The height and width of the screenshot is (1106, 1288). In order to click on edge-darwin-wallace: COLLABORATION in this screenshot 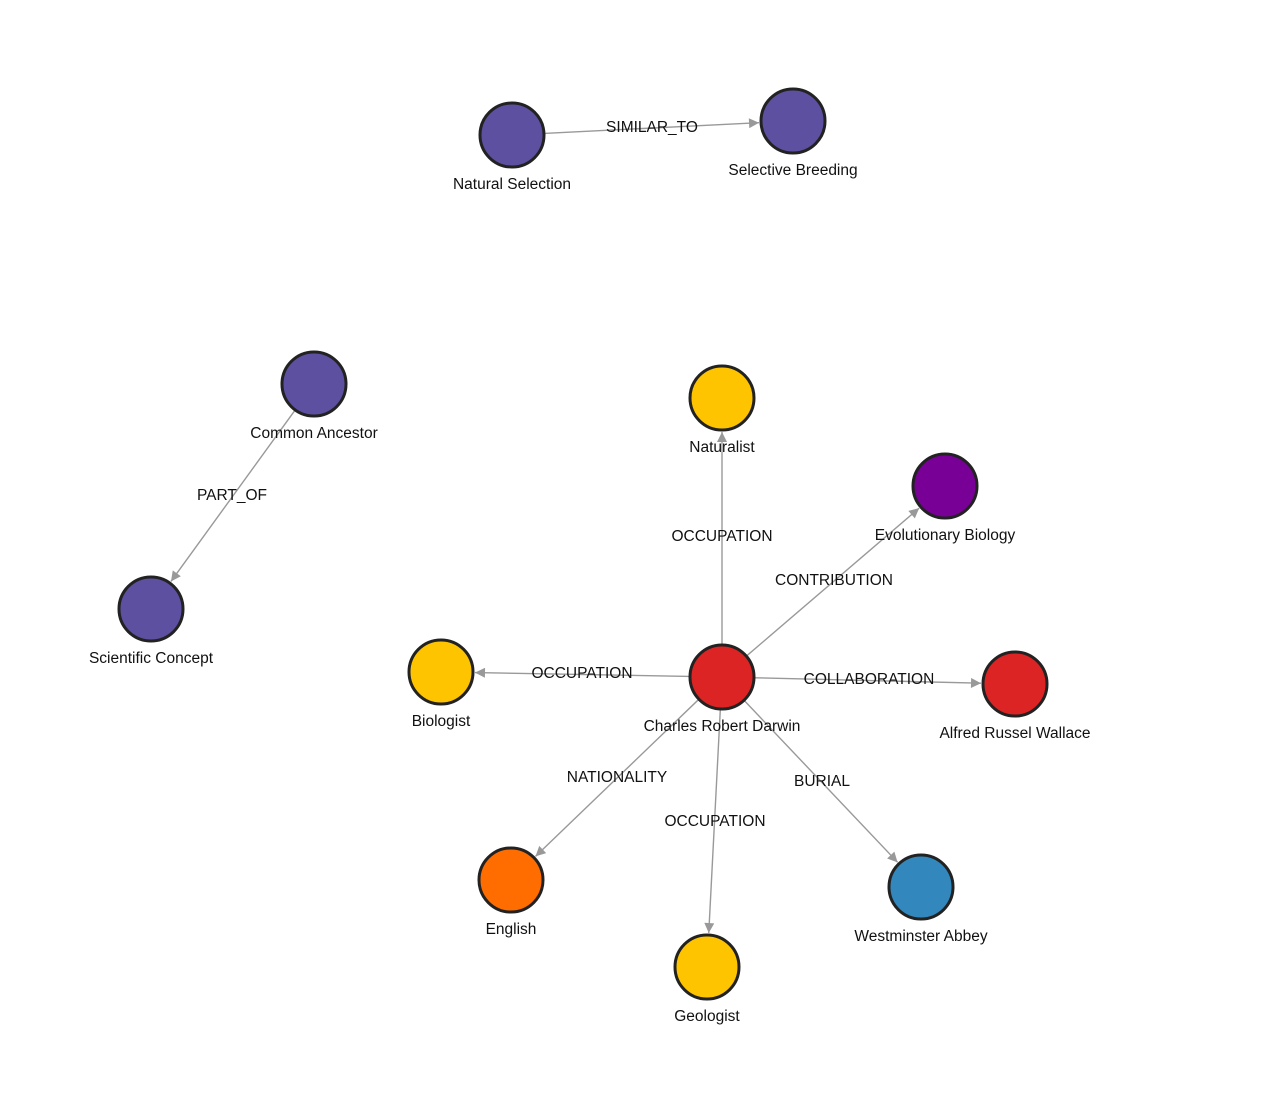, I will do `click(867, 679)`.